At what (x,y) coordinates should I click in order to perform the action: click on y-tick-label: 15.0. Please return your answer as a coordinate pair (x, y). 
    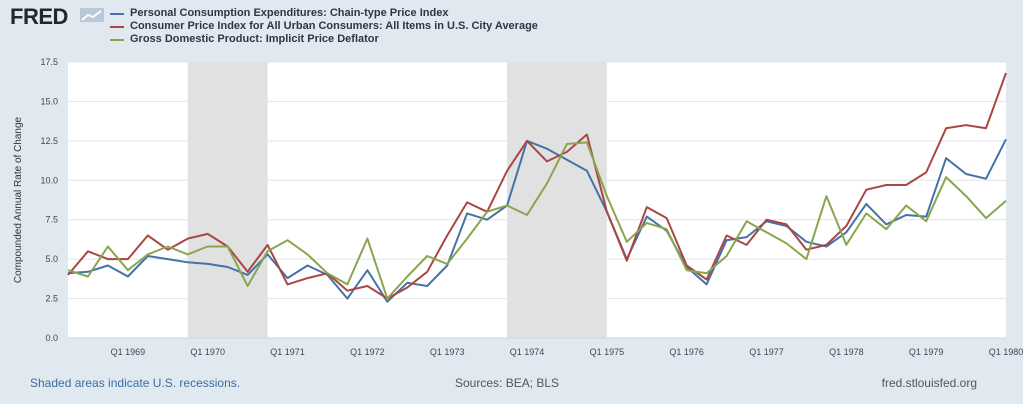
    Looking at the image, I should click on (49, 101).